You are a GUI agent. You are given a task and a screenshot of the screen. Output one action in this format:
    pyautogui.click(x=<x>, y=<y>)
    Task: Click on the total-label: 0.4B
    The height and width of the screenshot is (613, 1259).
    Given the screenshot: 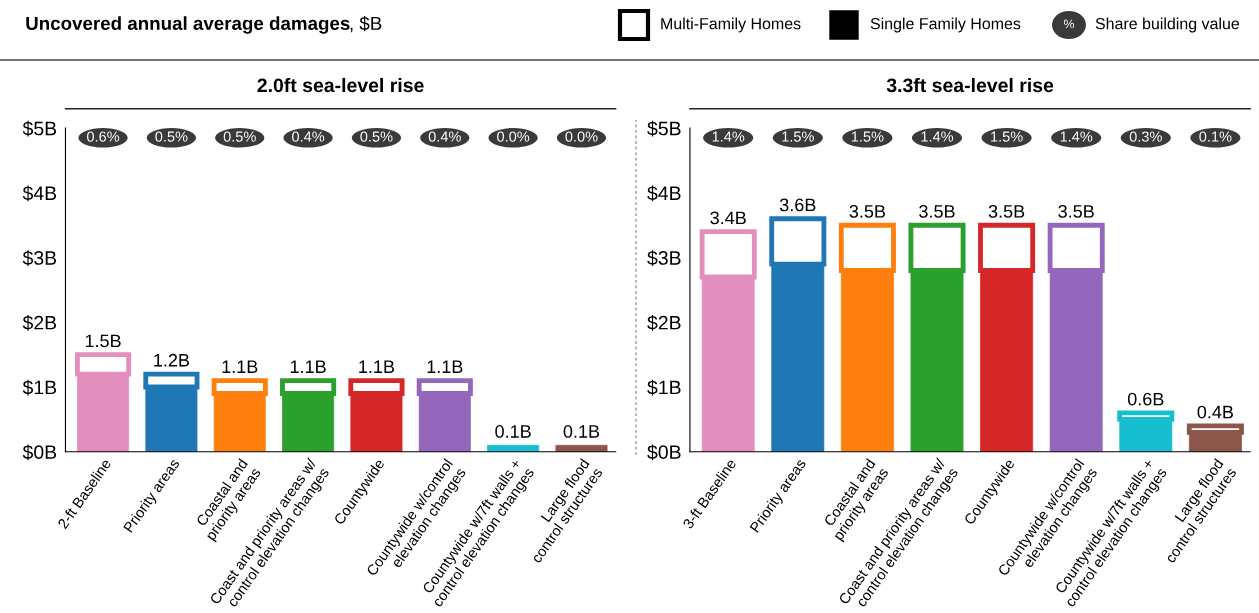 What is the action you would take?
    pyautogui.click(x=1215, y=412)
    